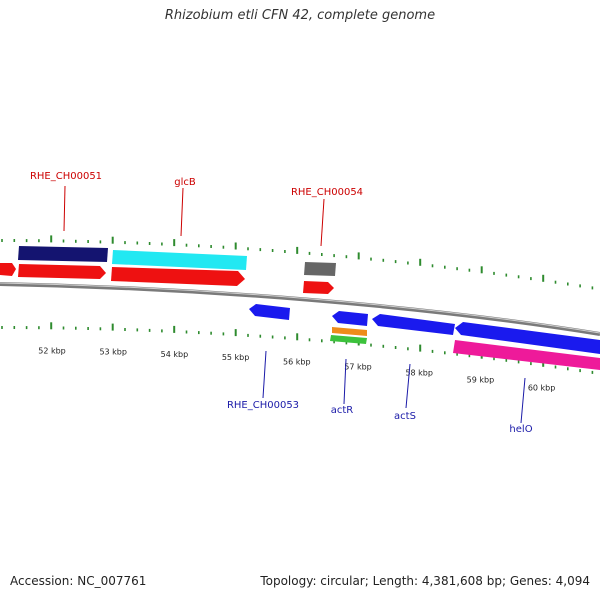 The width and height of the screenshot is (600, 600). Describe the element at coordinates (320, 269) in the screenshot. I see `feature-gray-box` at that location.